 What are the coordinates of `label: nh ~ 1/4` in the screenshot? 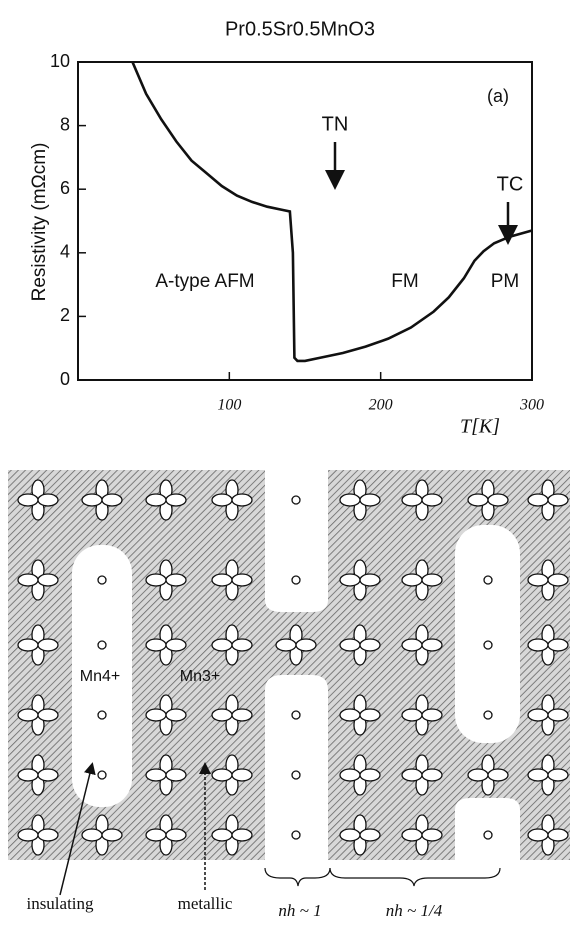 It's located at (414, 910).